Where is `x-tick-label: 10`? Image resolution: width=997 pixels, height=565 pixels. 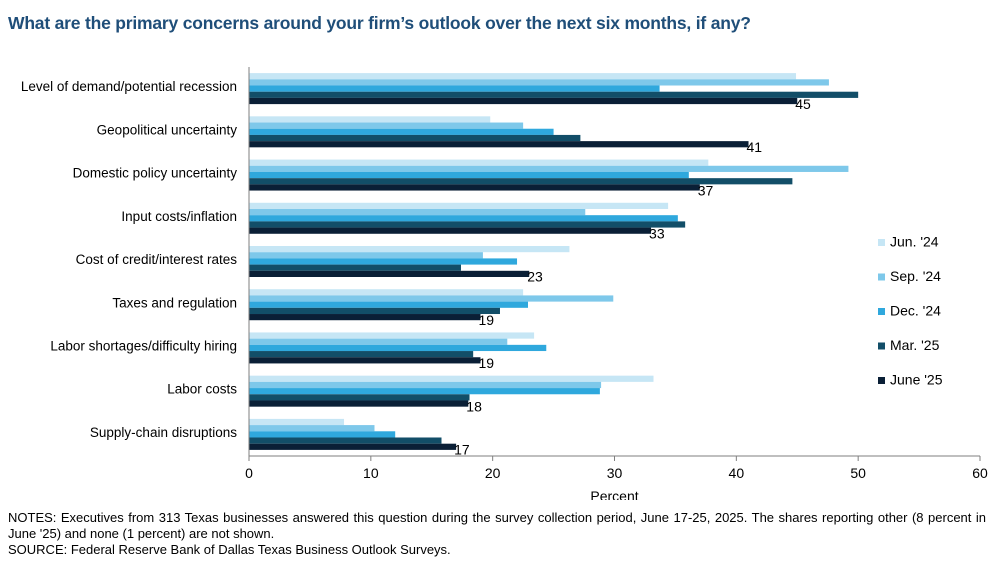
x-tick-label: 10 is located at coordinates (371, 473).